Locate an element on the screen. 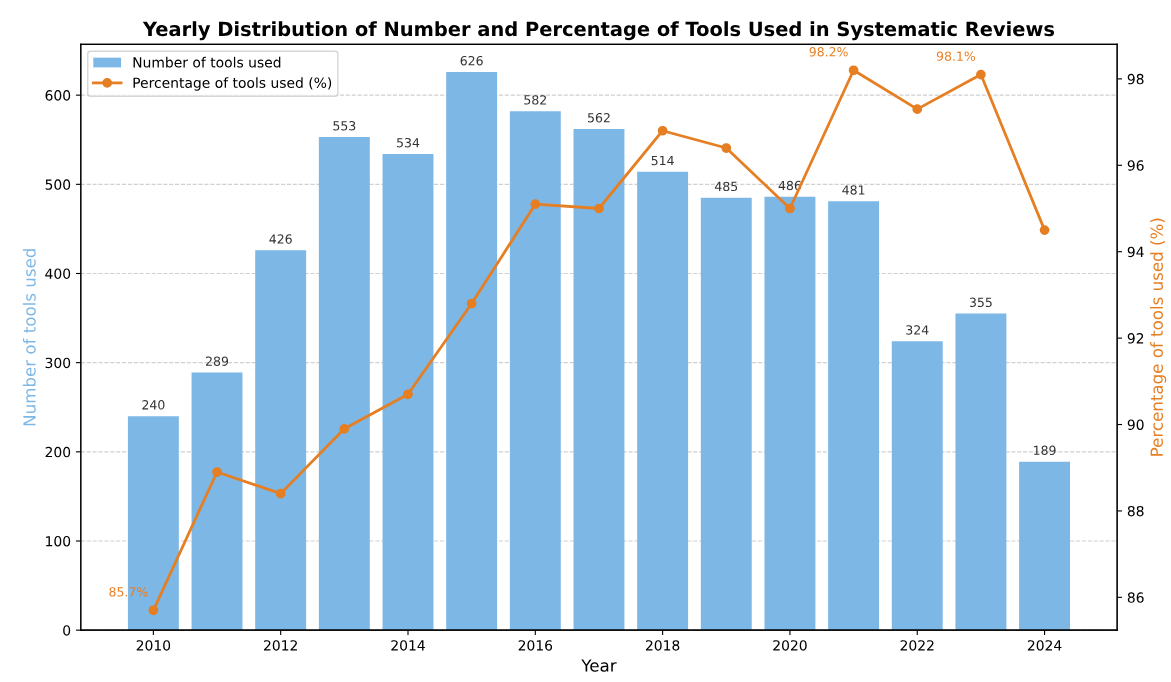  x-tick-label: 2012 is located at coordinates (280, 645).